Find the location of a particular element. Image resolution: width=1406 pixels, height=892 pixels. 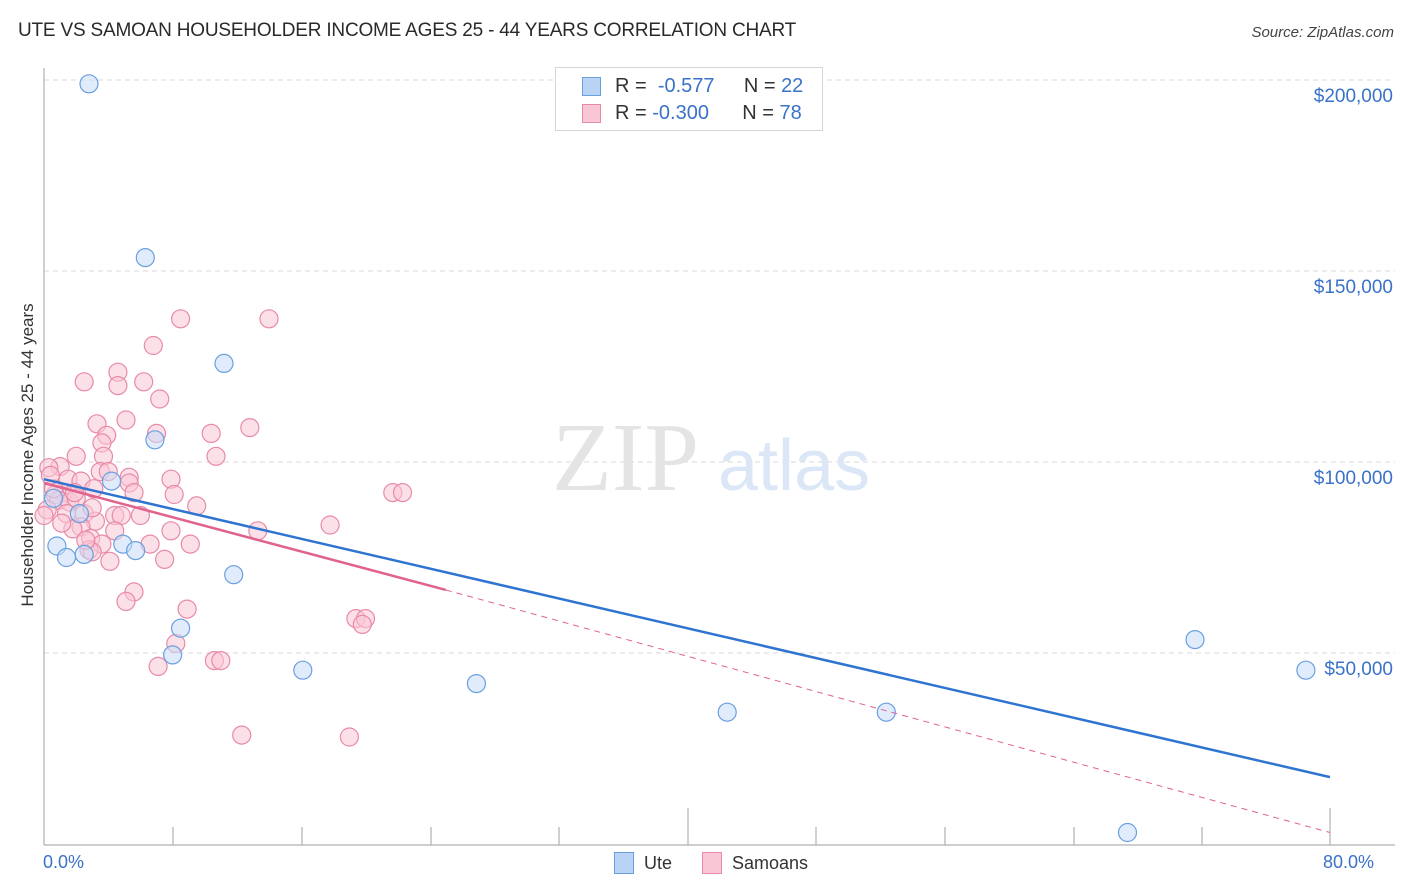

x-tick-0: 0.0% is located at coordinates (64, 862).